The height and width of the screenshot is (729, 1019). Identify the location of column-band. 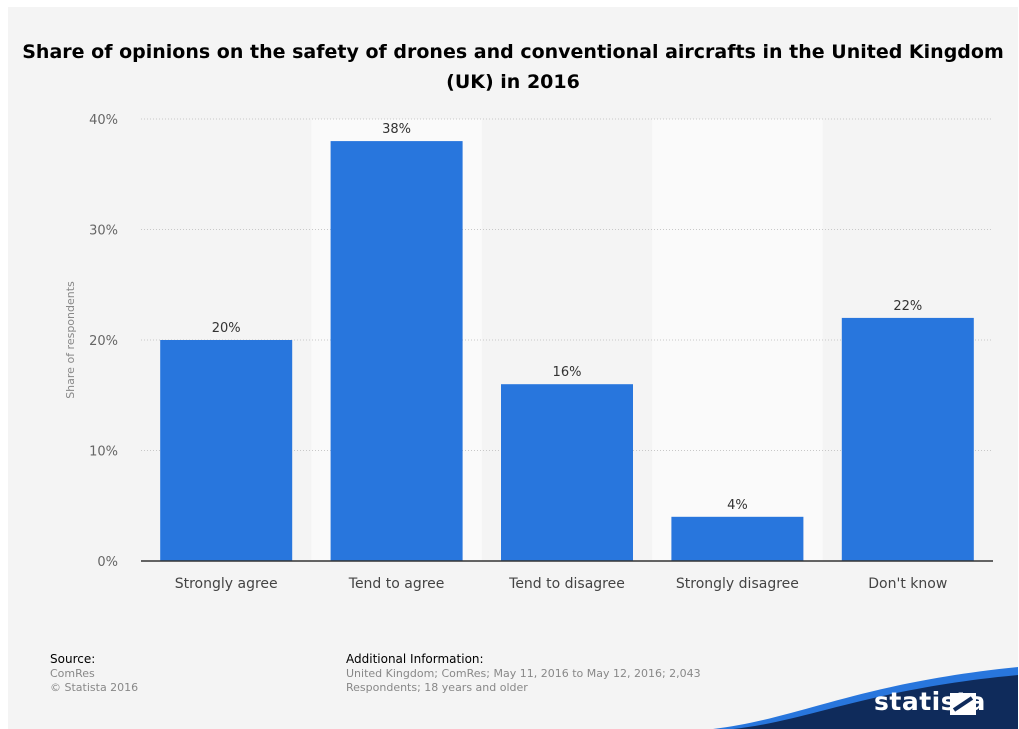
(737, 340).